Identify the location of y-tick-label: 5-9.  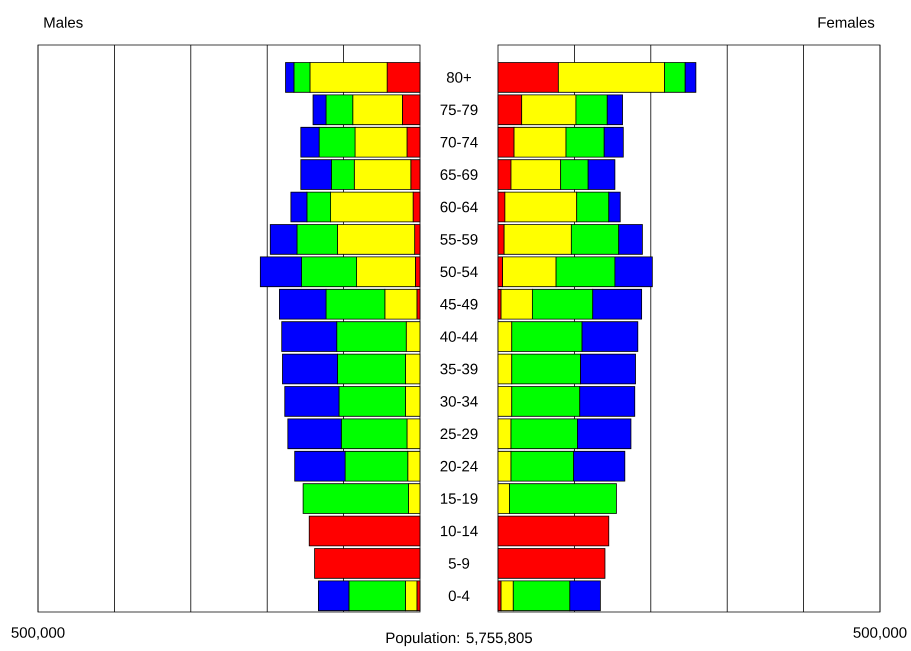
(459, 563).